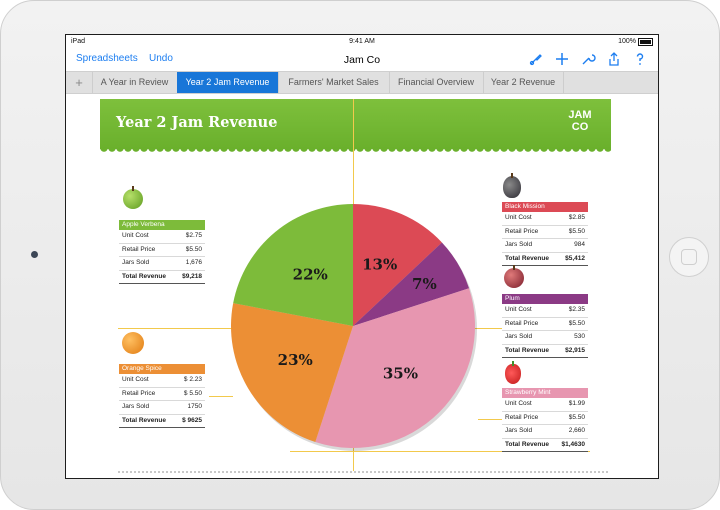  I want to click on logo-line-1: JAM, so click(580, 115).